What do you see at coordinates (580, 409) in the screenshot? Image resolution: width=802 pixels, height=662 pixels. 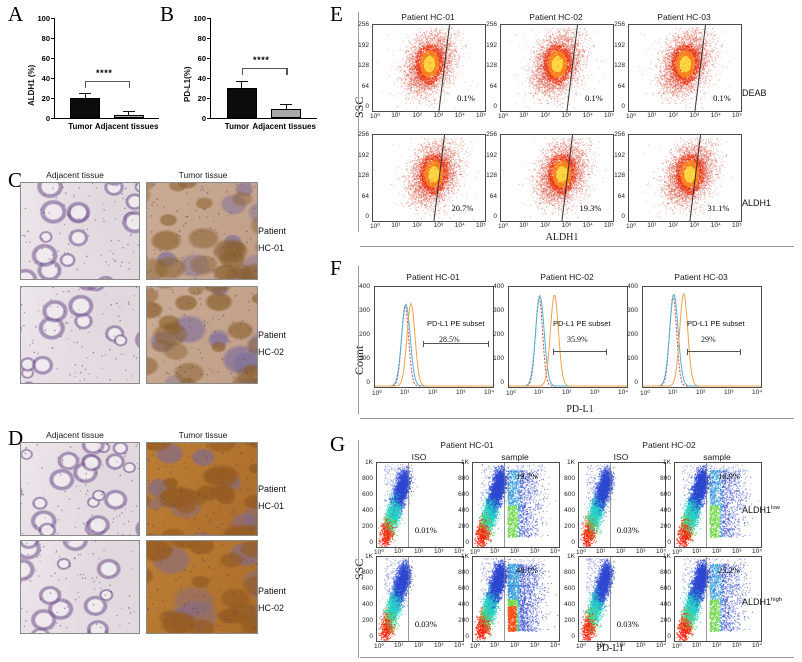 I see `panel-f-xlabel: PD-L1` at bounding box center [580, 409].